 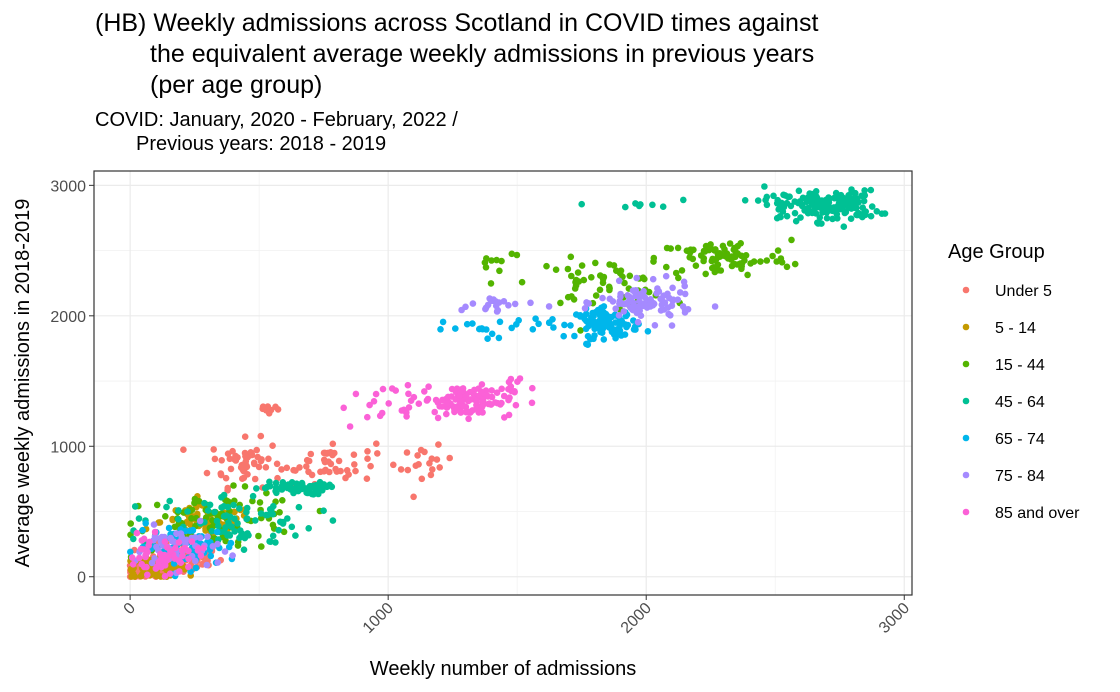 What do you see at coordinates (636, 618) in the screenshot?
I see `x-tick-label: 2000` at bounding box center [636, 618].